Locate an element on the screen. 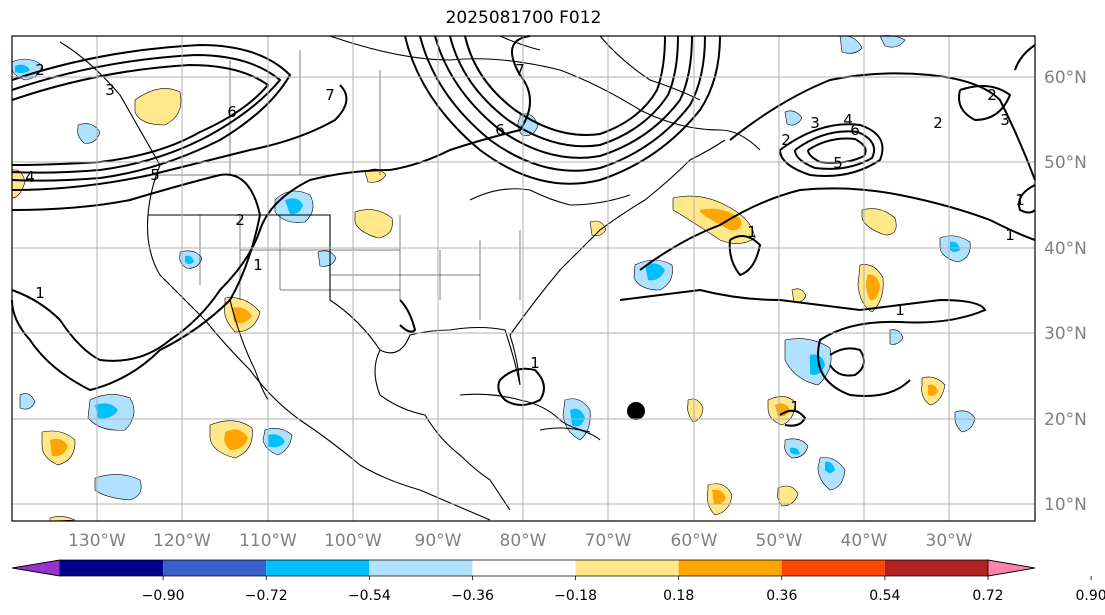 The height and width of the screenshot is (615, 1105). colorbar-tick-label: −0.36 is located at coordinates (472, 596).